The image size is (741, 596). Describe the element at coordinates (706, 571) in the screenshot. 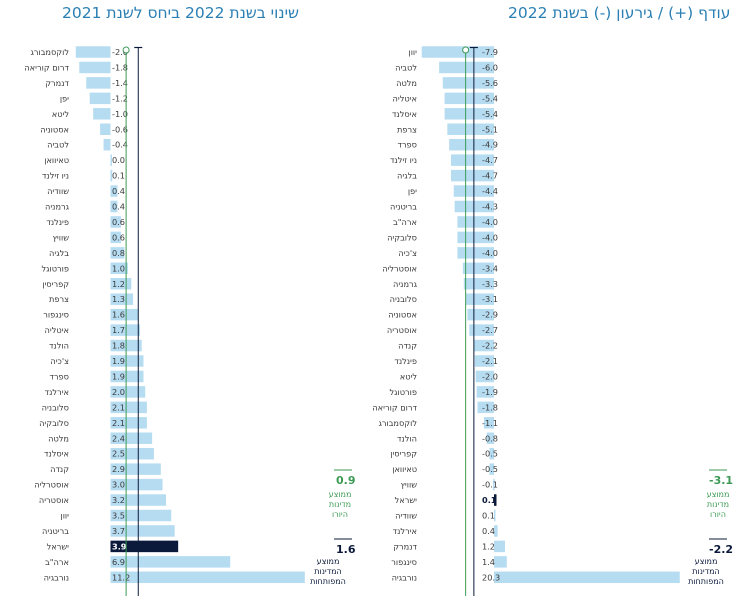

I see `right-dev-avg-label: ממוצע המדינות המפותחות` at that location.